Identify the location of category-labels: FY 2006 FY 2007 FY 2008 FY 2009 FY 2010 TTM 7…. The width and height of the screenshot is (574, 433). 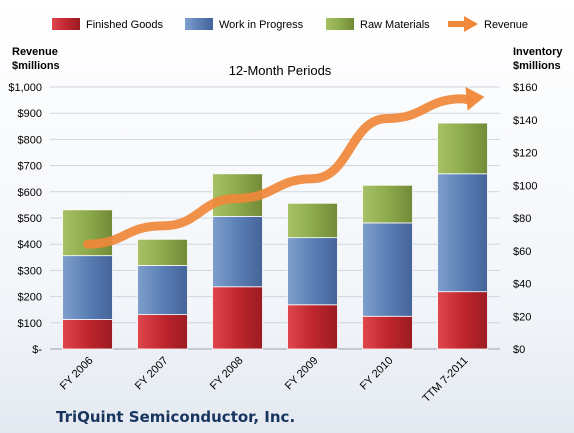
(264, 380).